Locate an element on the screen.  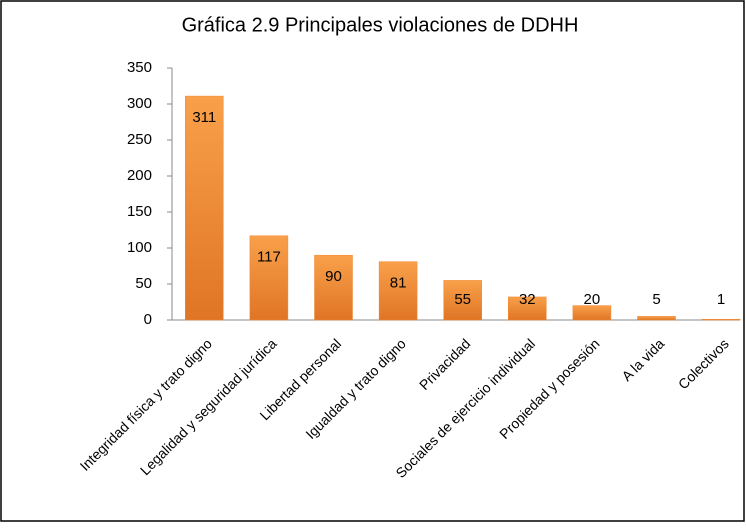
data-label: 20 is located at coordinates (592, 299).